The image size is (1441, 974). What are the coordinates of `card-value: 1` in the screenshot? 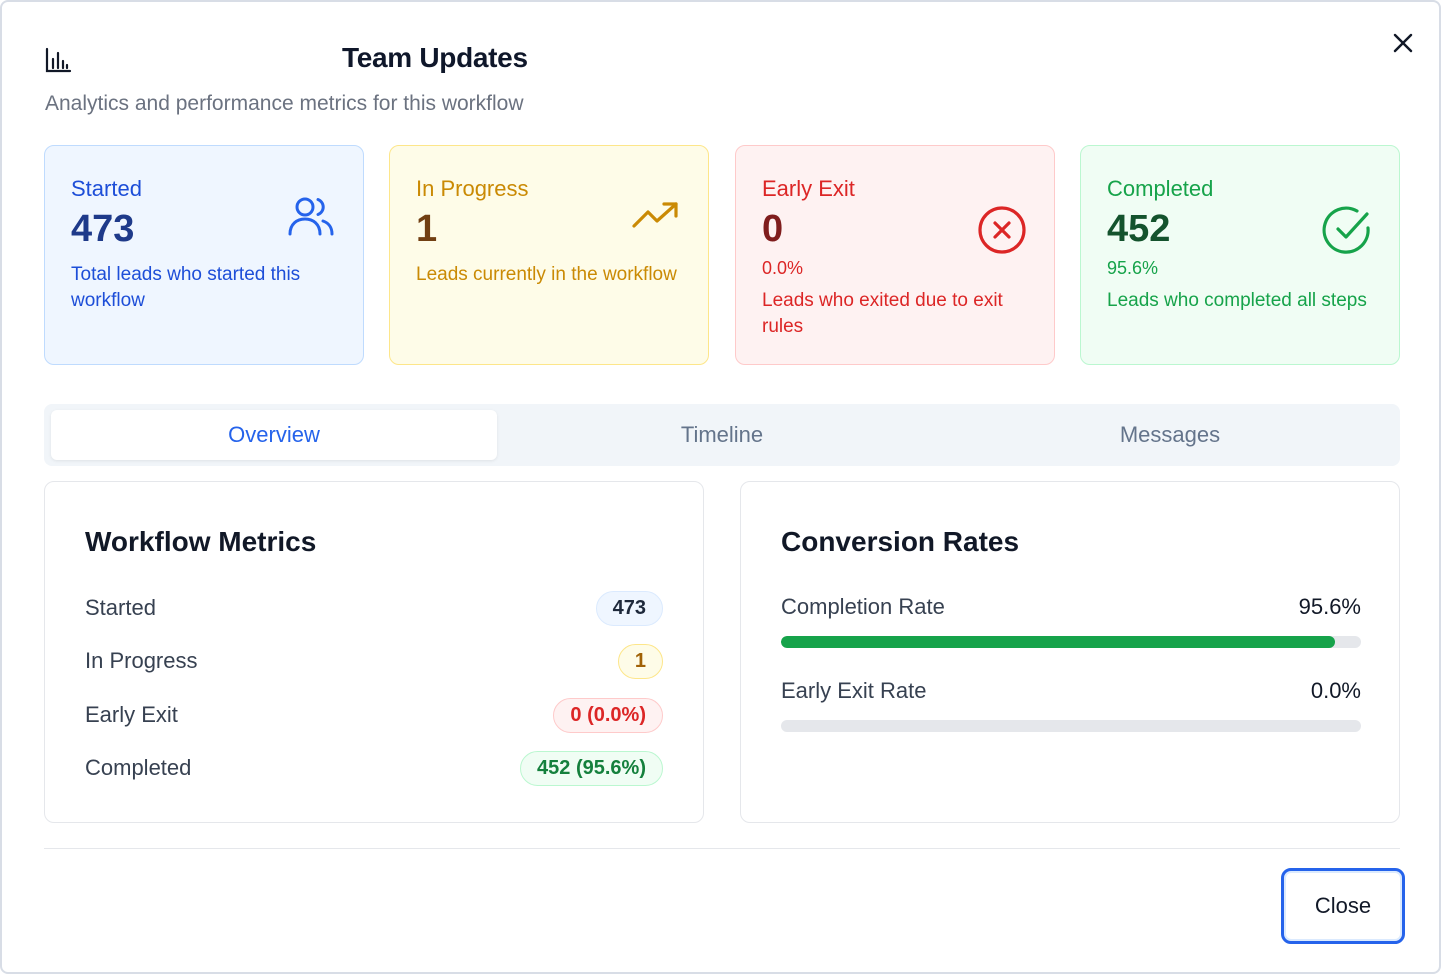 It's located at (427, 229).